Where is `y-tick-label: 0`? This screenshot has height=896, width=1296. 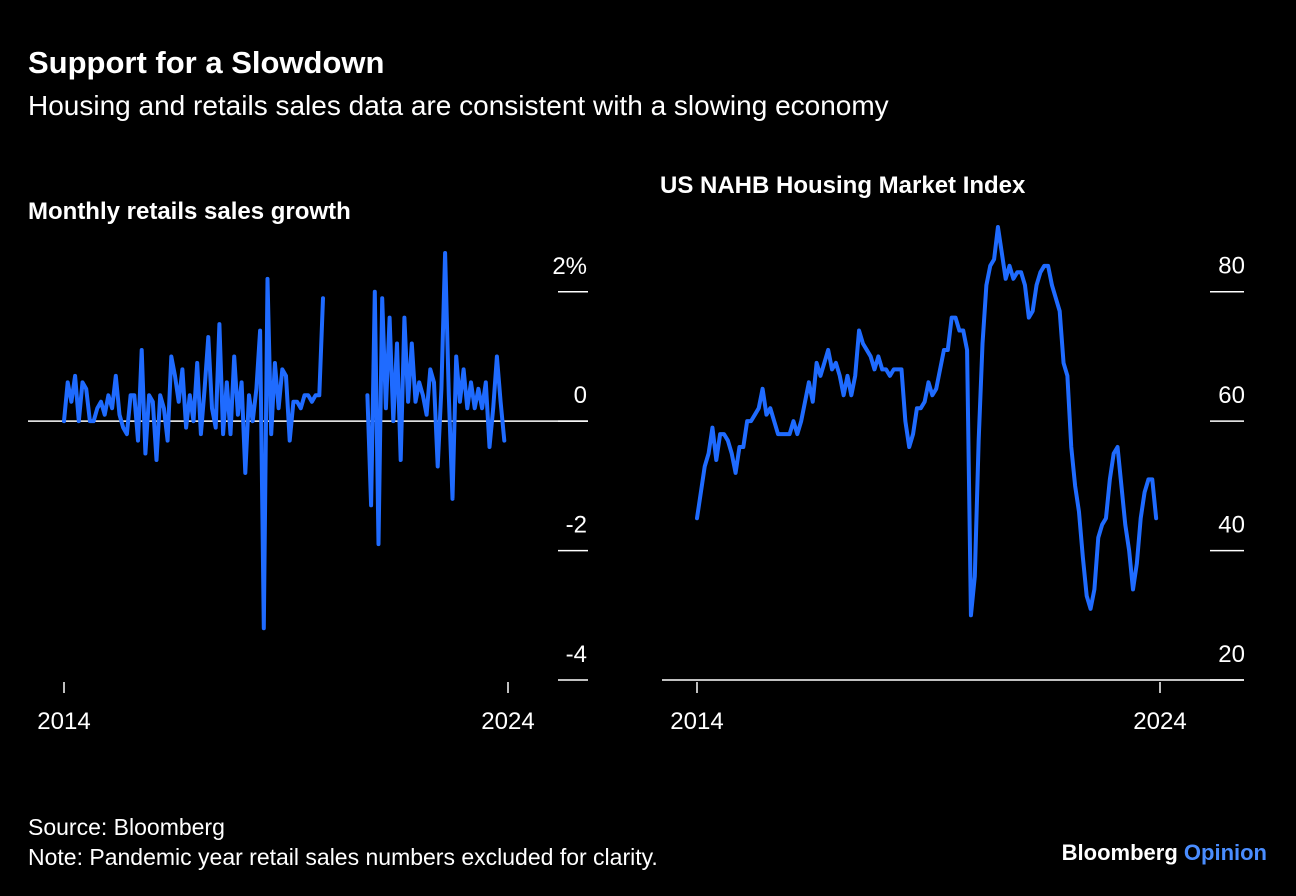
y-tick-label: 0 is located at coordinates (580, 395).